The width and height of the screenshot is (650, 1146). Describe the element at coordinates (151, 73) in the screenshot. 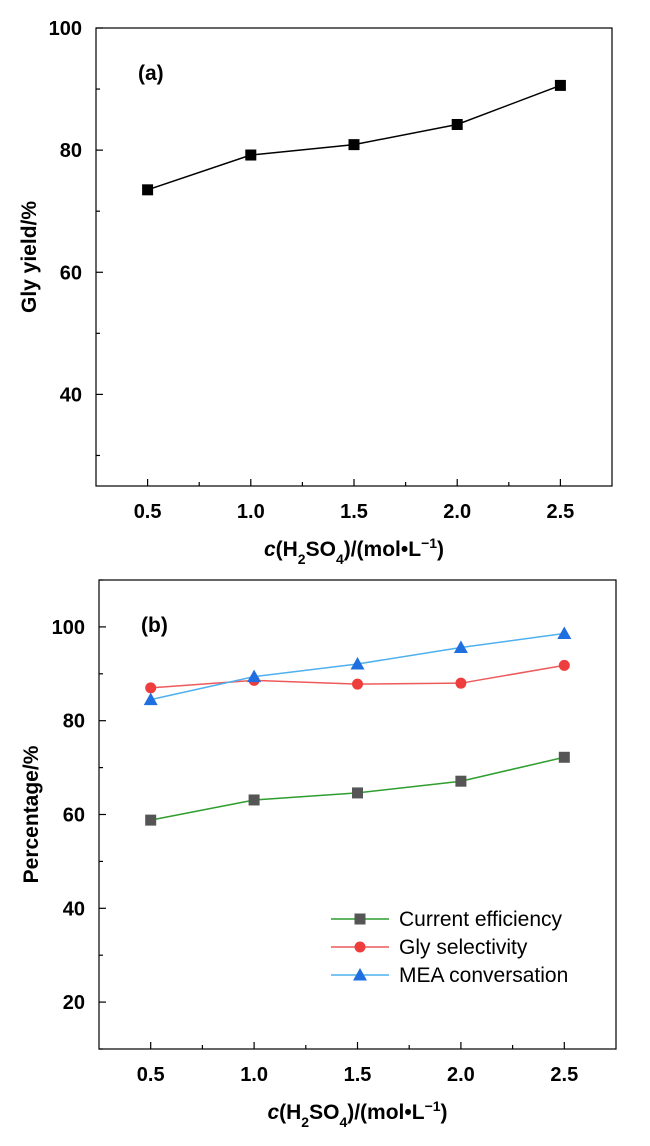

I see `panel-label: (a)` at that location.